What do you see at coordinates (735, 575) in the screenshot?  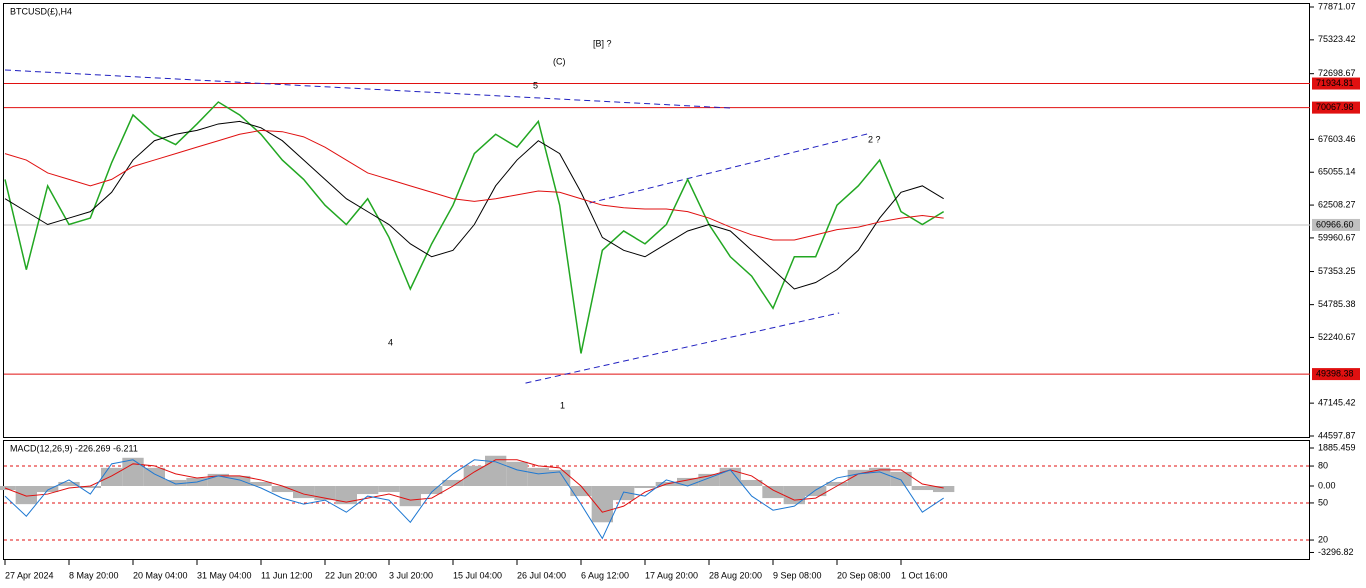 I see `x-tick-label: 28 Aug 20:00` at bounding box center [735, 575].